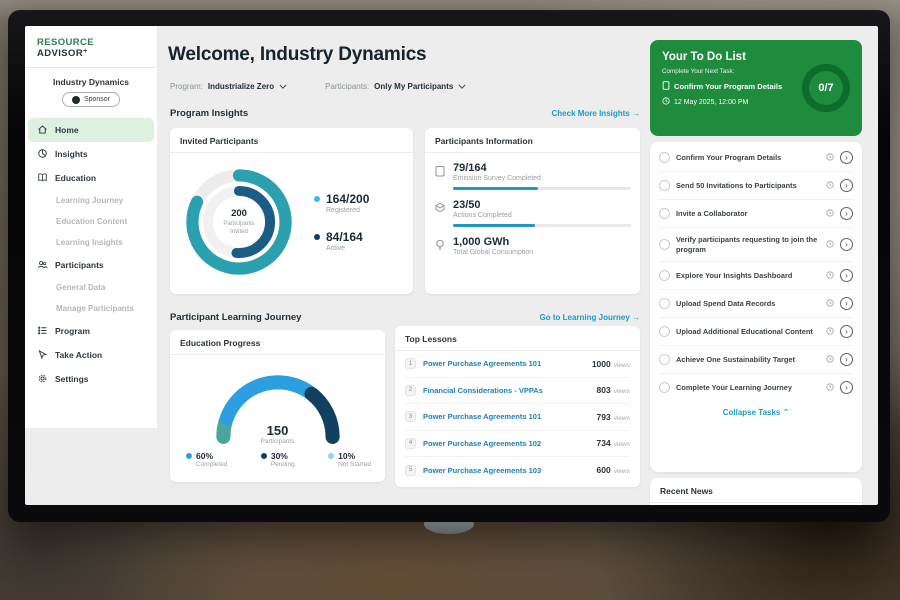 The height and width of the screenshot is (600, 900). I want to click on participants-filter-value: Only My Participants, so click(414, 86).